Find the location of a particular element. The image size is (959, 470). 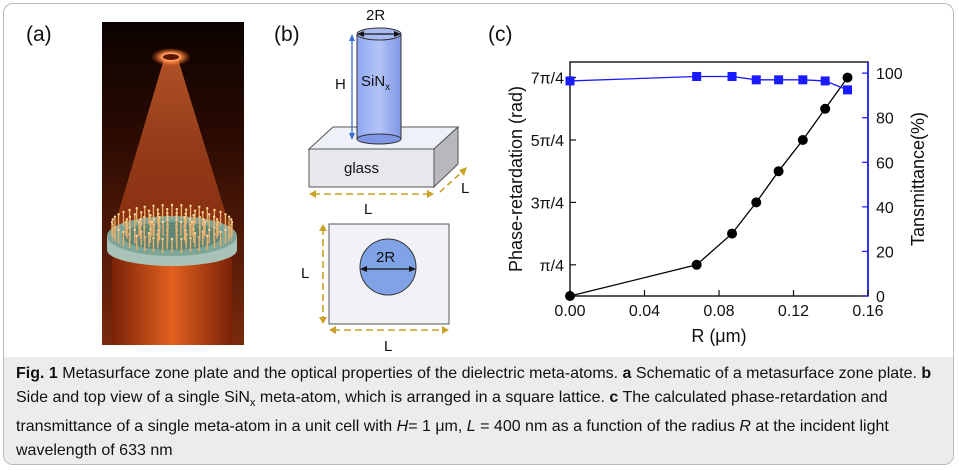

focal-ring-center is located at coordinates (171, 57).